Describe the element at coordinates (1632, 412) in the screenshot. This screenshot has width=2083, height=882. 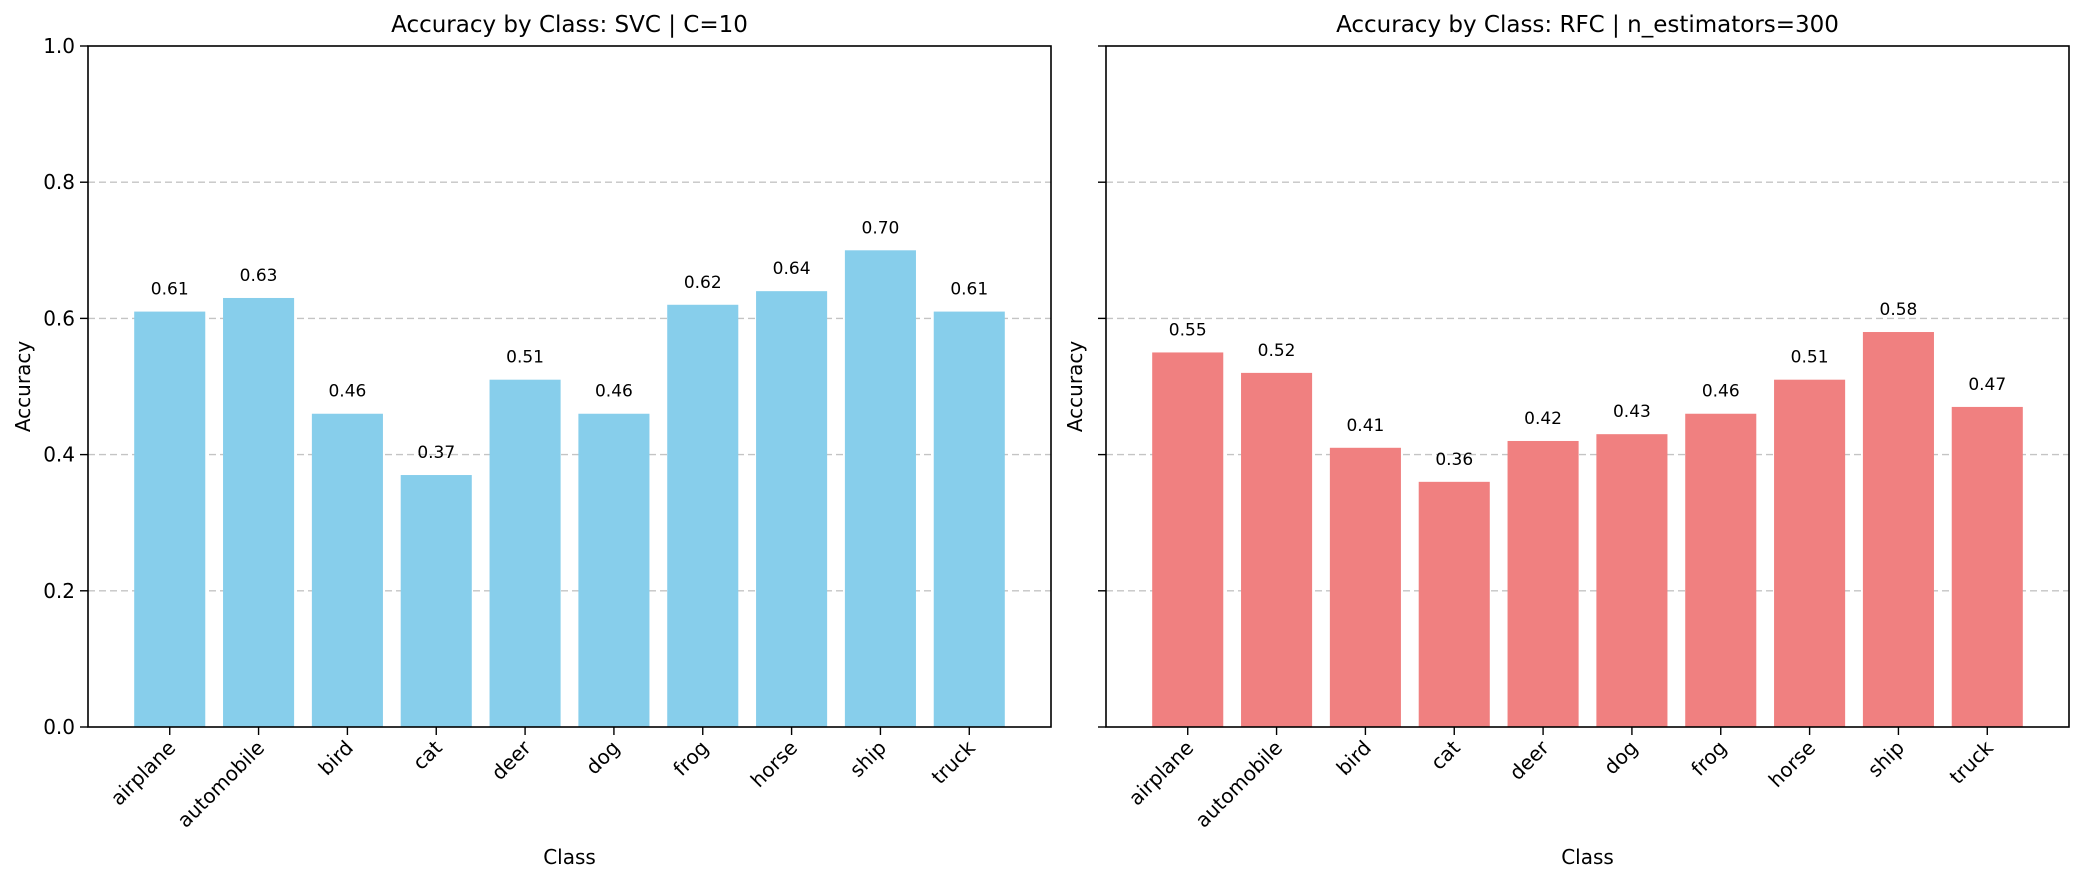
I see `value-label: 0.43` at that location.